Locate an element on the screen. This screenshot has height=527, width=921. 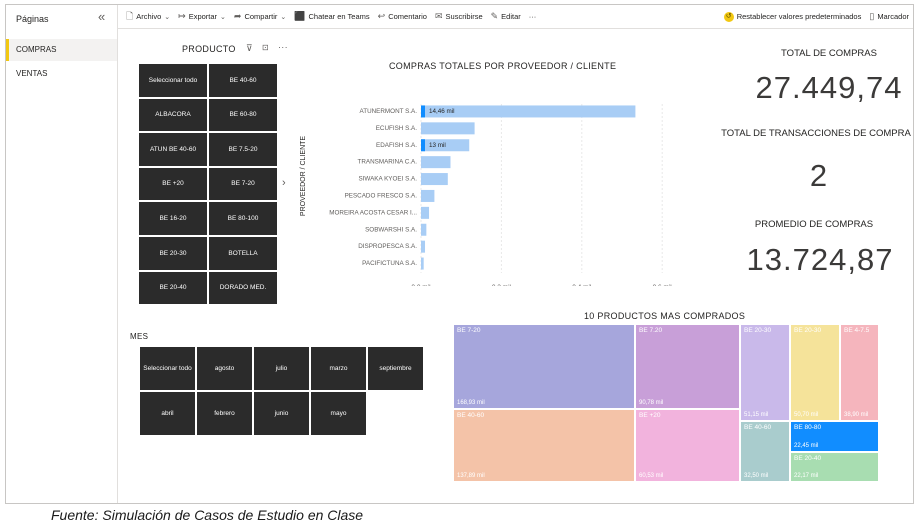
treemap-tile: BE 7-20 168,93 mil is located at coordinates (544, 366).